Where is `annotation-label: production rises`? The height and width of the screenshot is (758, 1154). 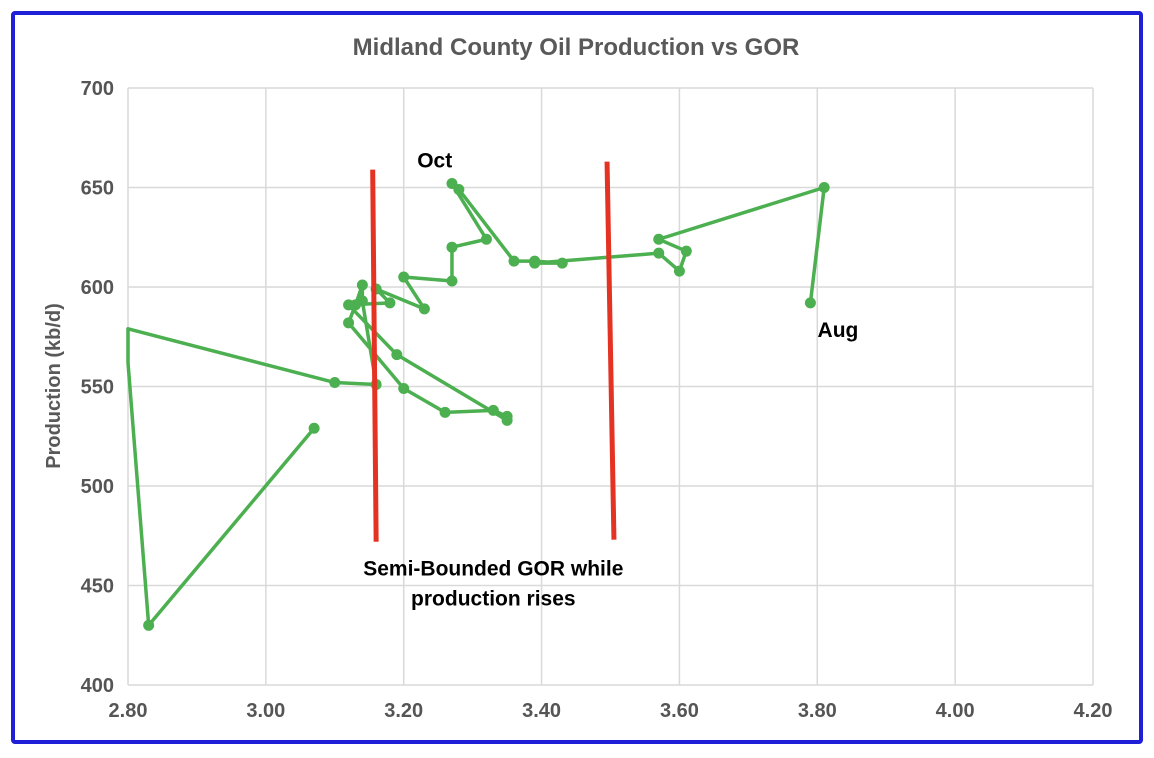
annotation-label: production rises is located at coordinates (493, 598).